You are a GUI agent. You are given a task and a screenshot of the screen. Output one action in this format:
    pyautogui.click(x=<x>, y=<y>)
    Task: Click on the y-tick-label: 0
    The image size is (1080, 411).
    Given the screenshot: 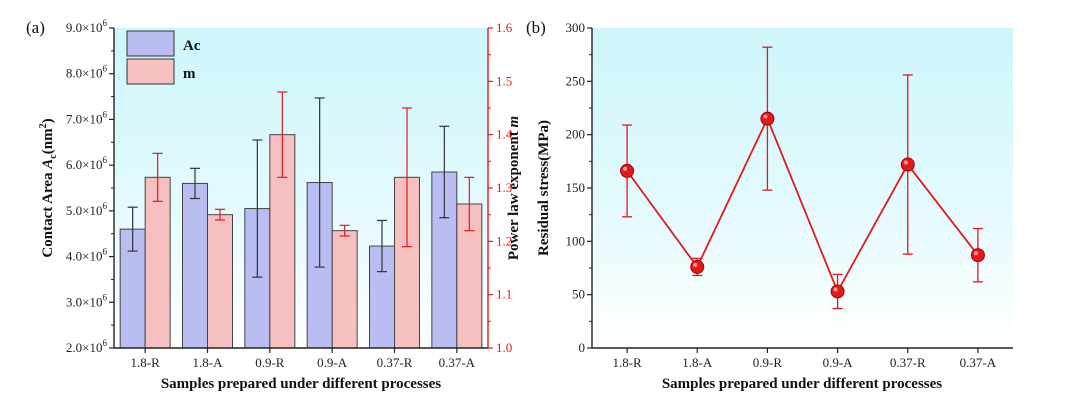 What is the action you would take?
    pyautogui.click(x=582, y=347)
    